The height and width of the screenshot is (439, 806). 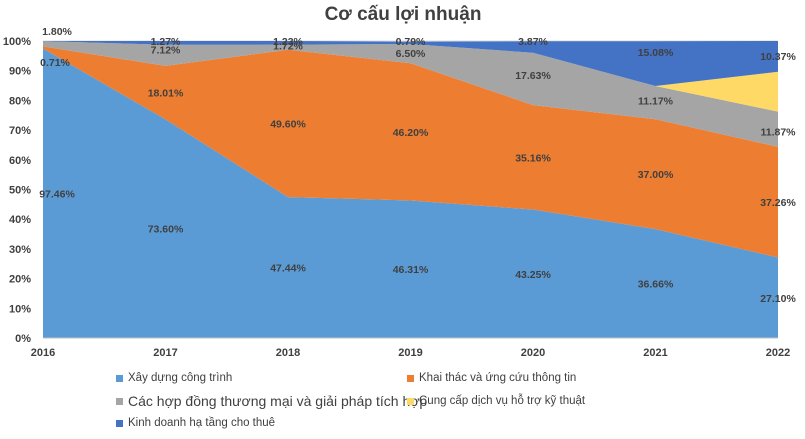 I want to click on y-tick-label: 60%, so click(x=20, y=161).